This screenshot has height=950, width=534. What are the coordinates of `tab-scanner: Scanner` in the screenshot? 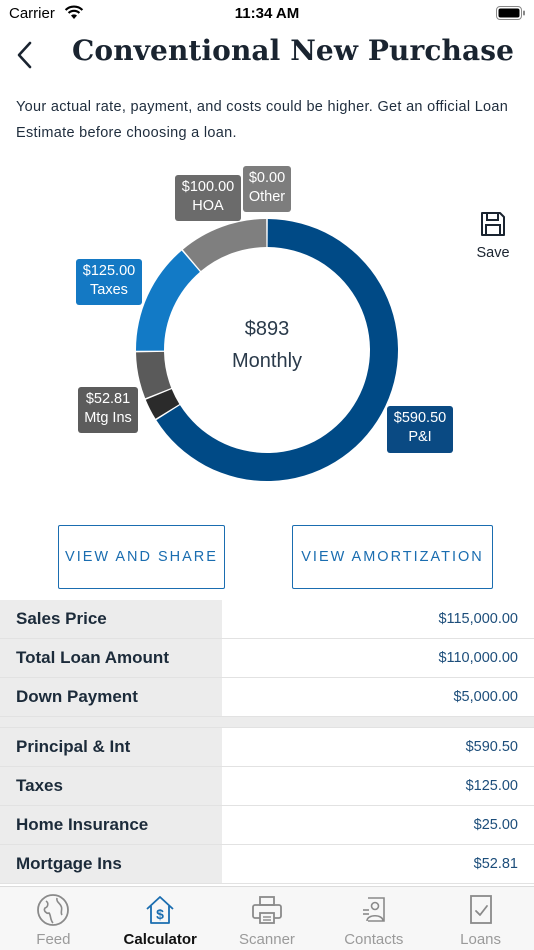 It's located at (267, 918).